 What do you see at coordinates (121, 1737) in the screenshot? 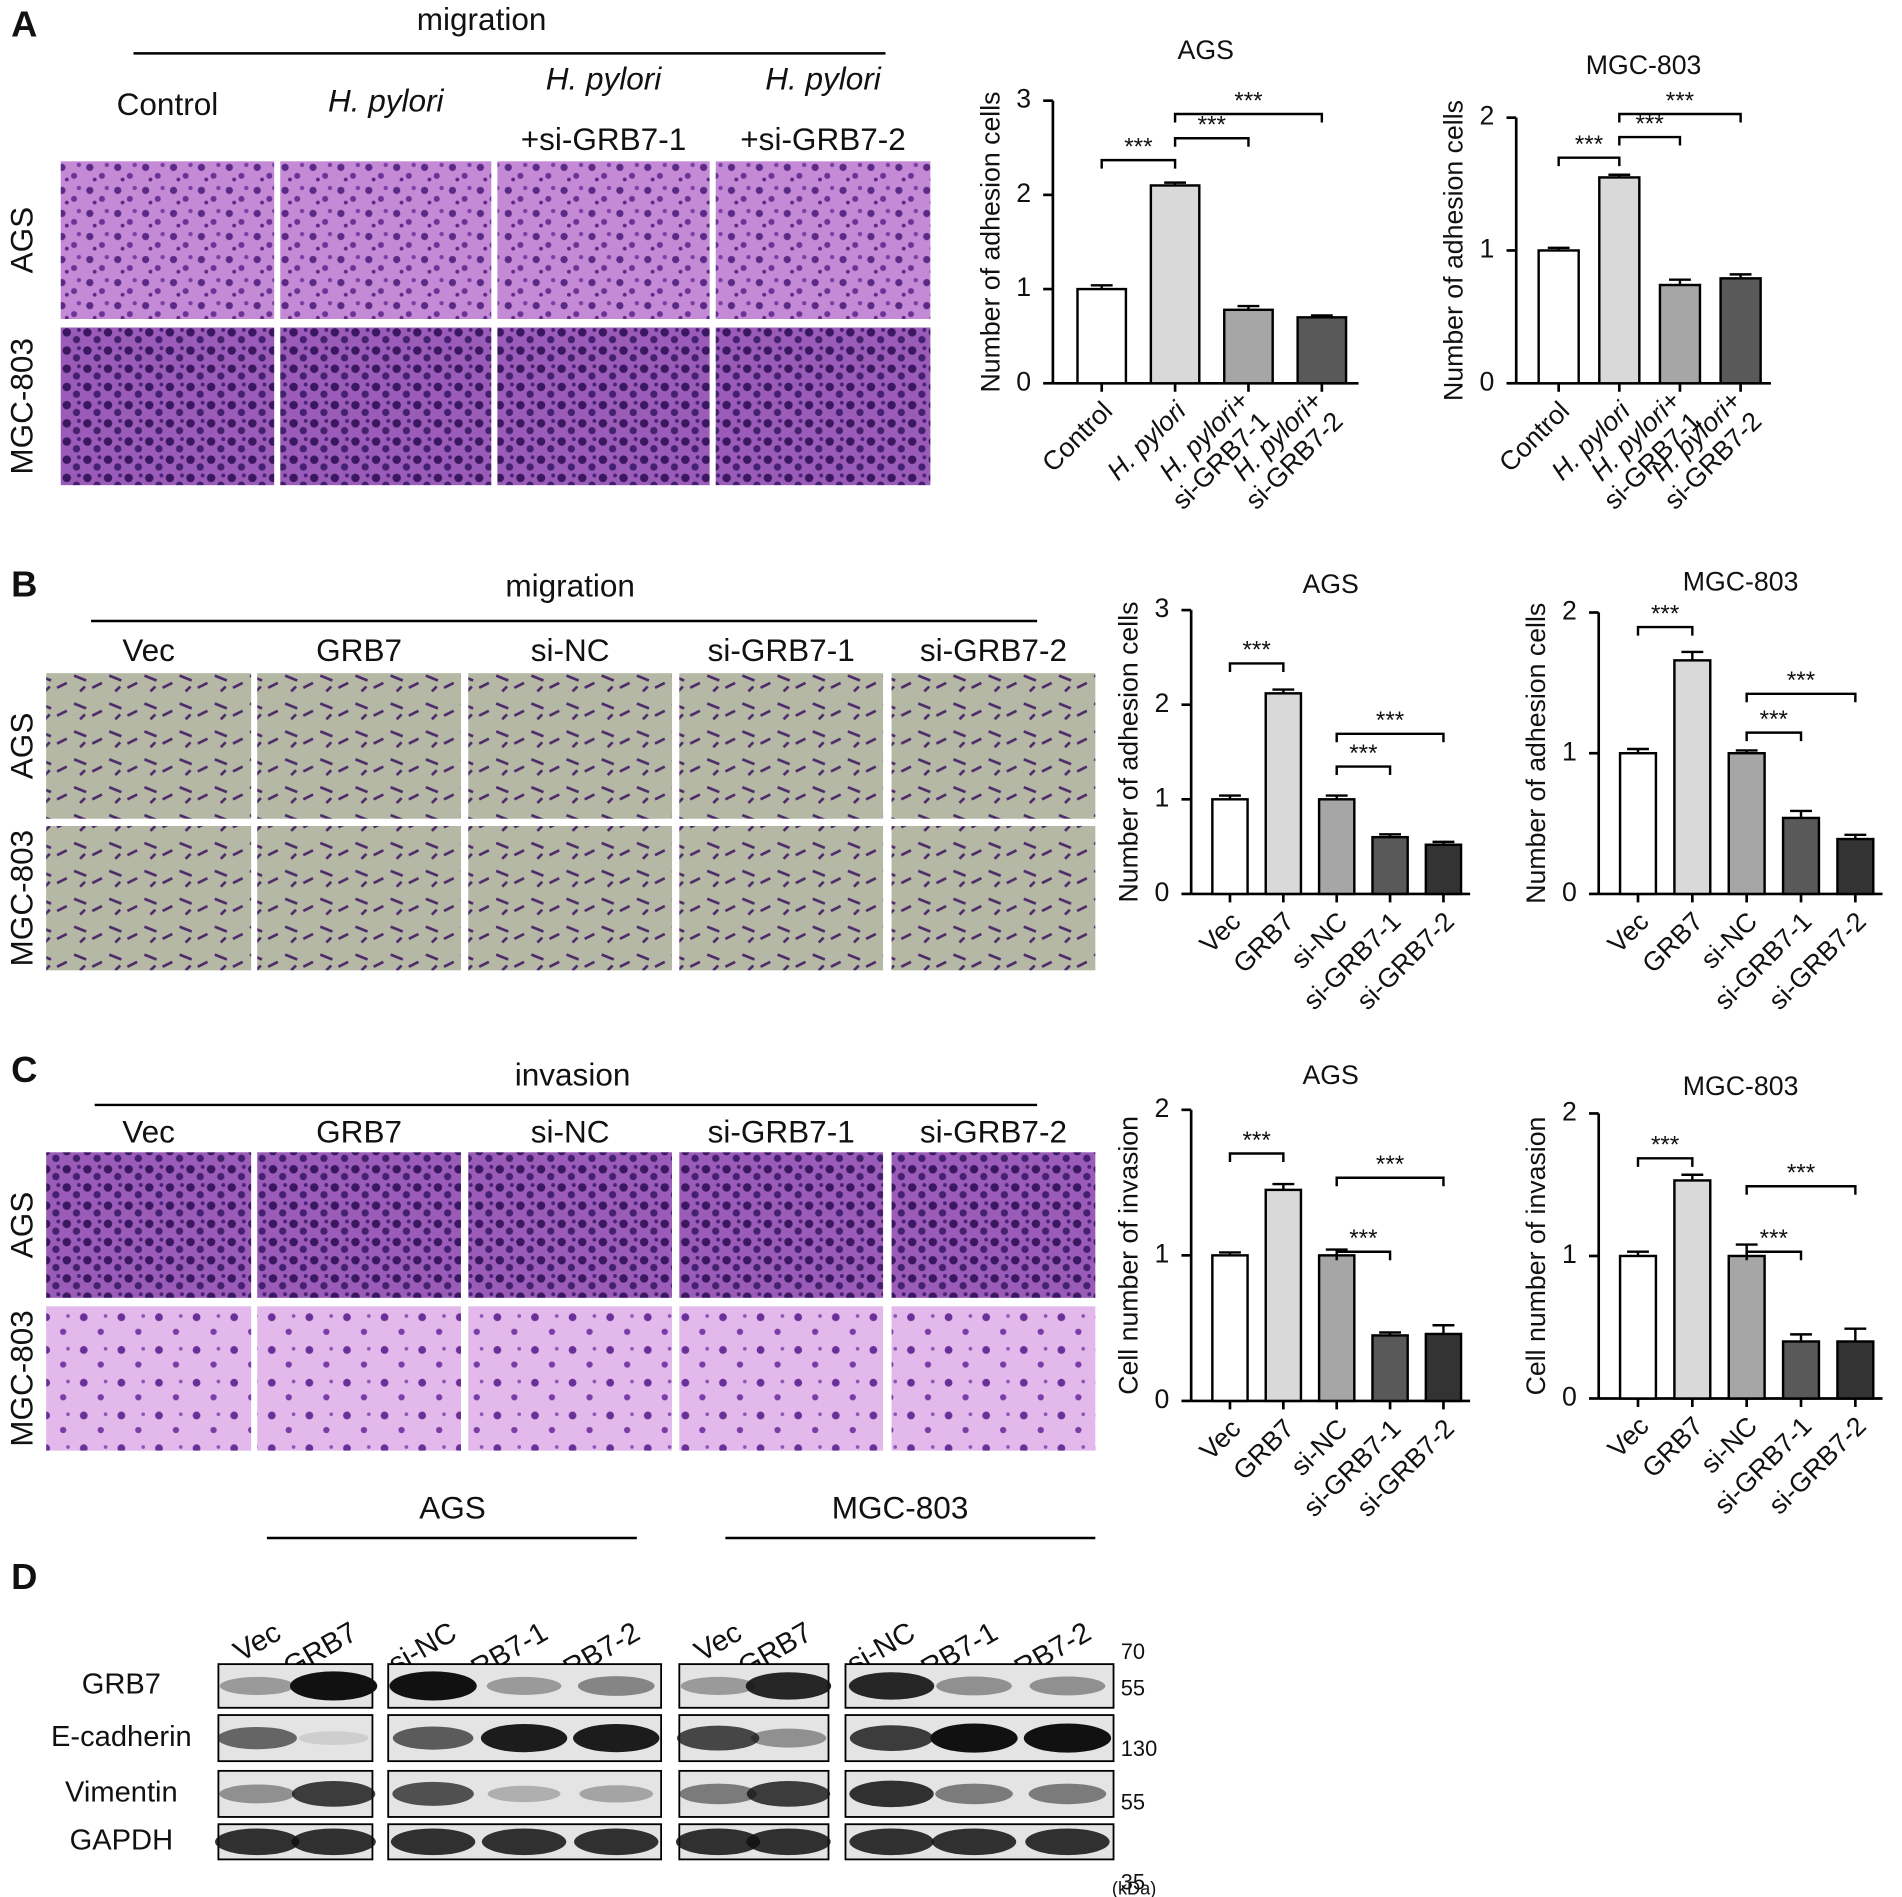
I see `protein-label: E-cadherin` at bounding box center [121, 1737].